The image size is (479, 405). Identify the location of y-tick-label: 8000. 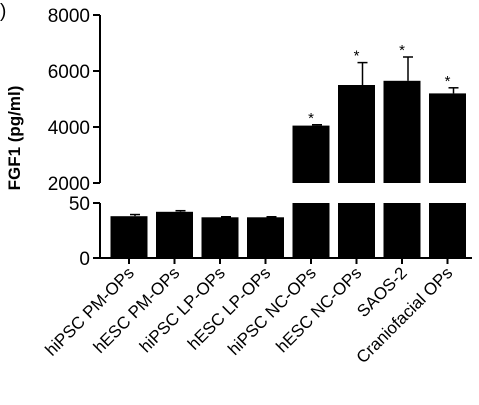
(69, 16).